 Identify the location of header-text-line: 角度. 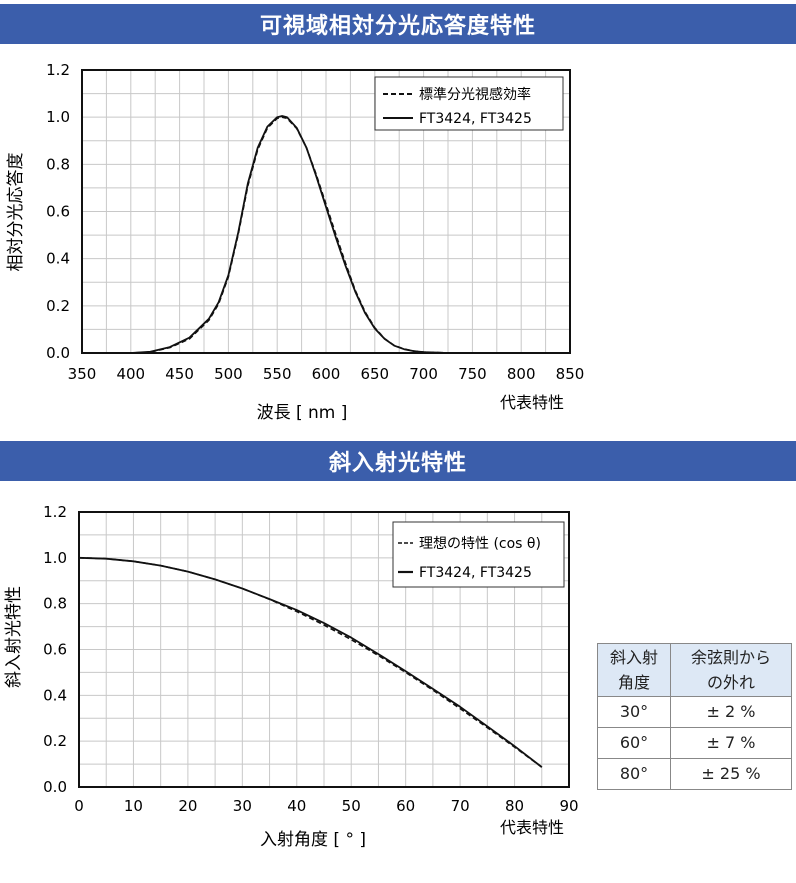
(633, 682).